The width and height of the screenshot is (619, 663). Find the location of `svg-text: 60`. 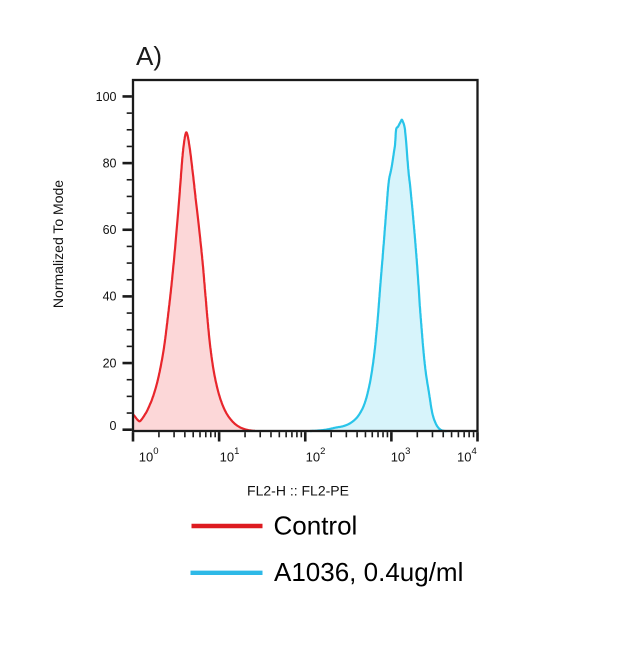

svg-text: 60 is located at coordinates (110, 230).